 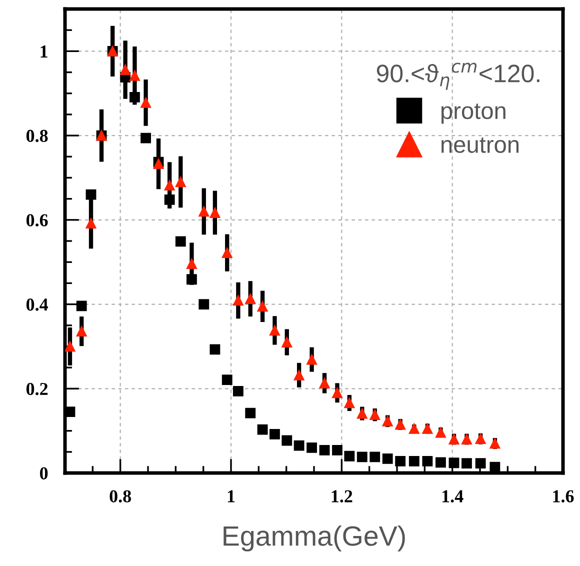 What do you see at coordinates (37, 220) in the screenshot?
I see `y-tick-label: 0.6` at bounding box center [37, 220].